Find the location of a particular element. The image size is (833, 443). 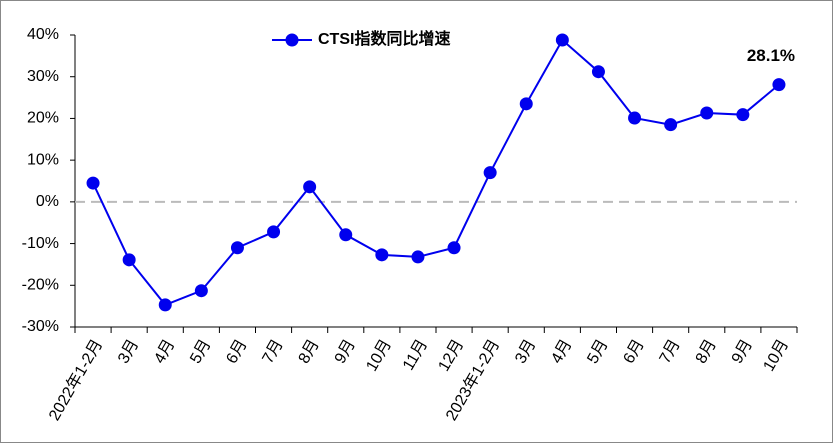

y-tick-label: 40% is located at coordinates (43, 34).